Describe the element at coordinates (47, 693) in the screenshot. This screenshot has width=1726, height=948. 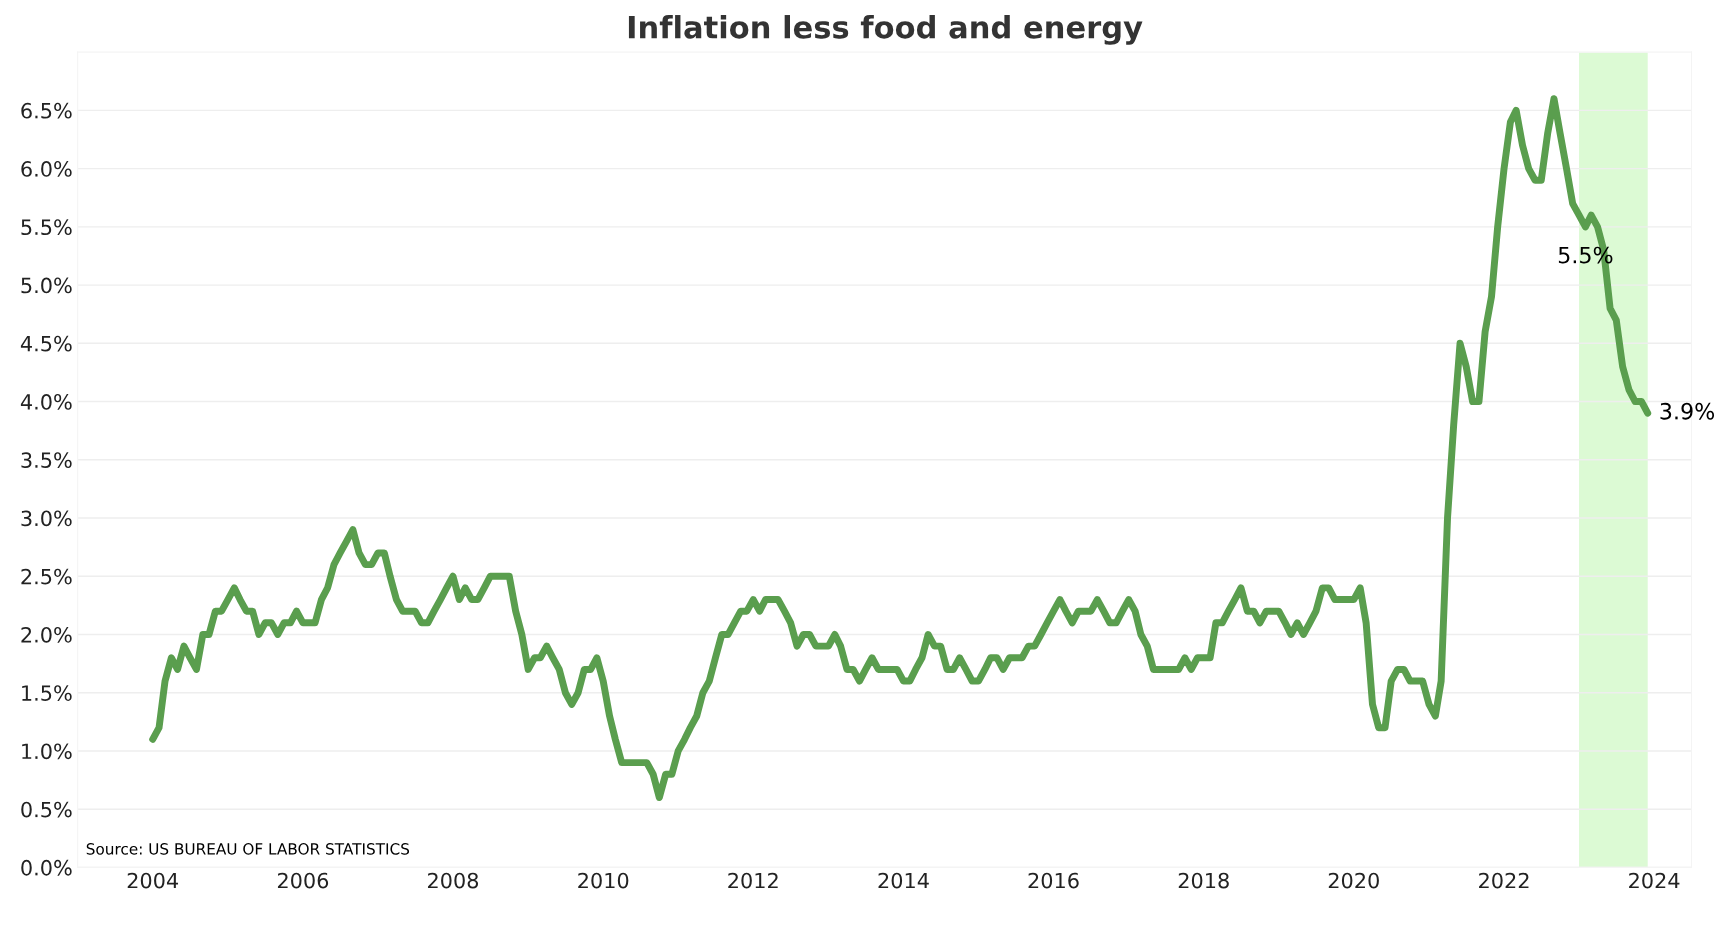
I see `y-tick-label: 1.5%` at that location.